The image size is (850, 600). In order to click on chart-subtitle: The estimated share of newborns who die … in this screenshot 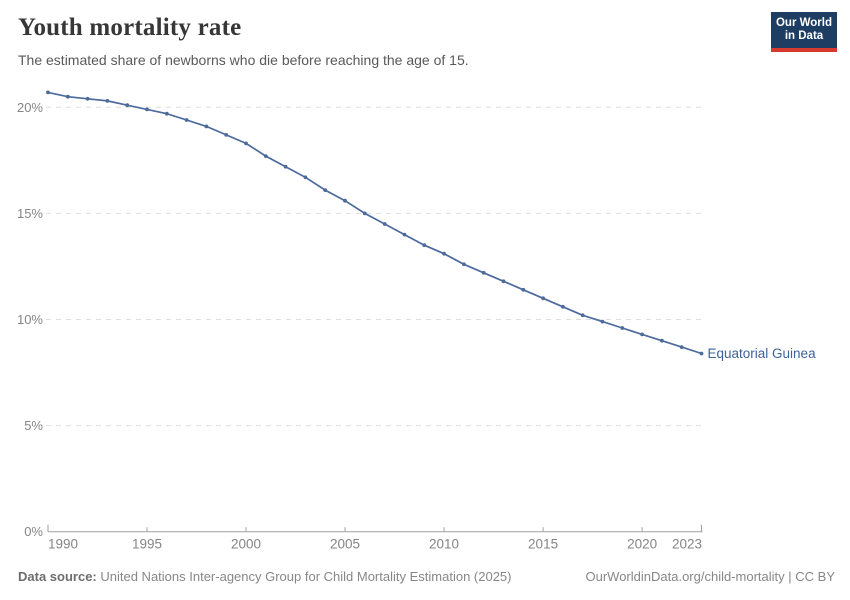, I will do `click(243, 60)`.